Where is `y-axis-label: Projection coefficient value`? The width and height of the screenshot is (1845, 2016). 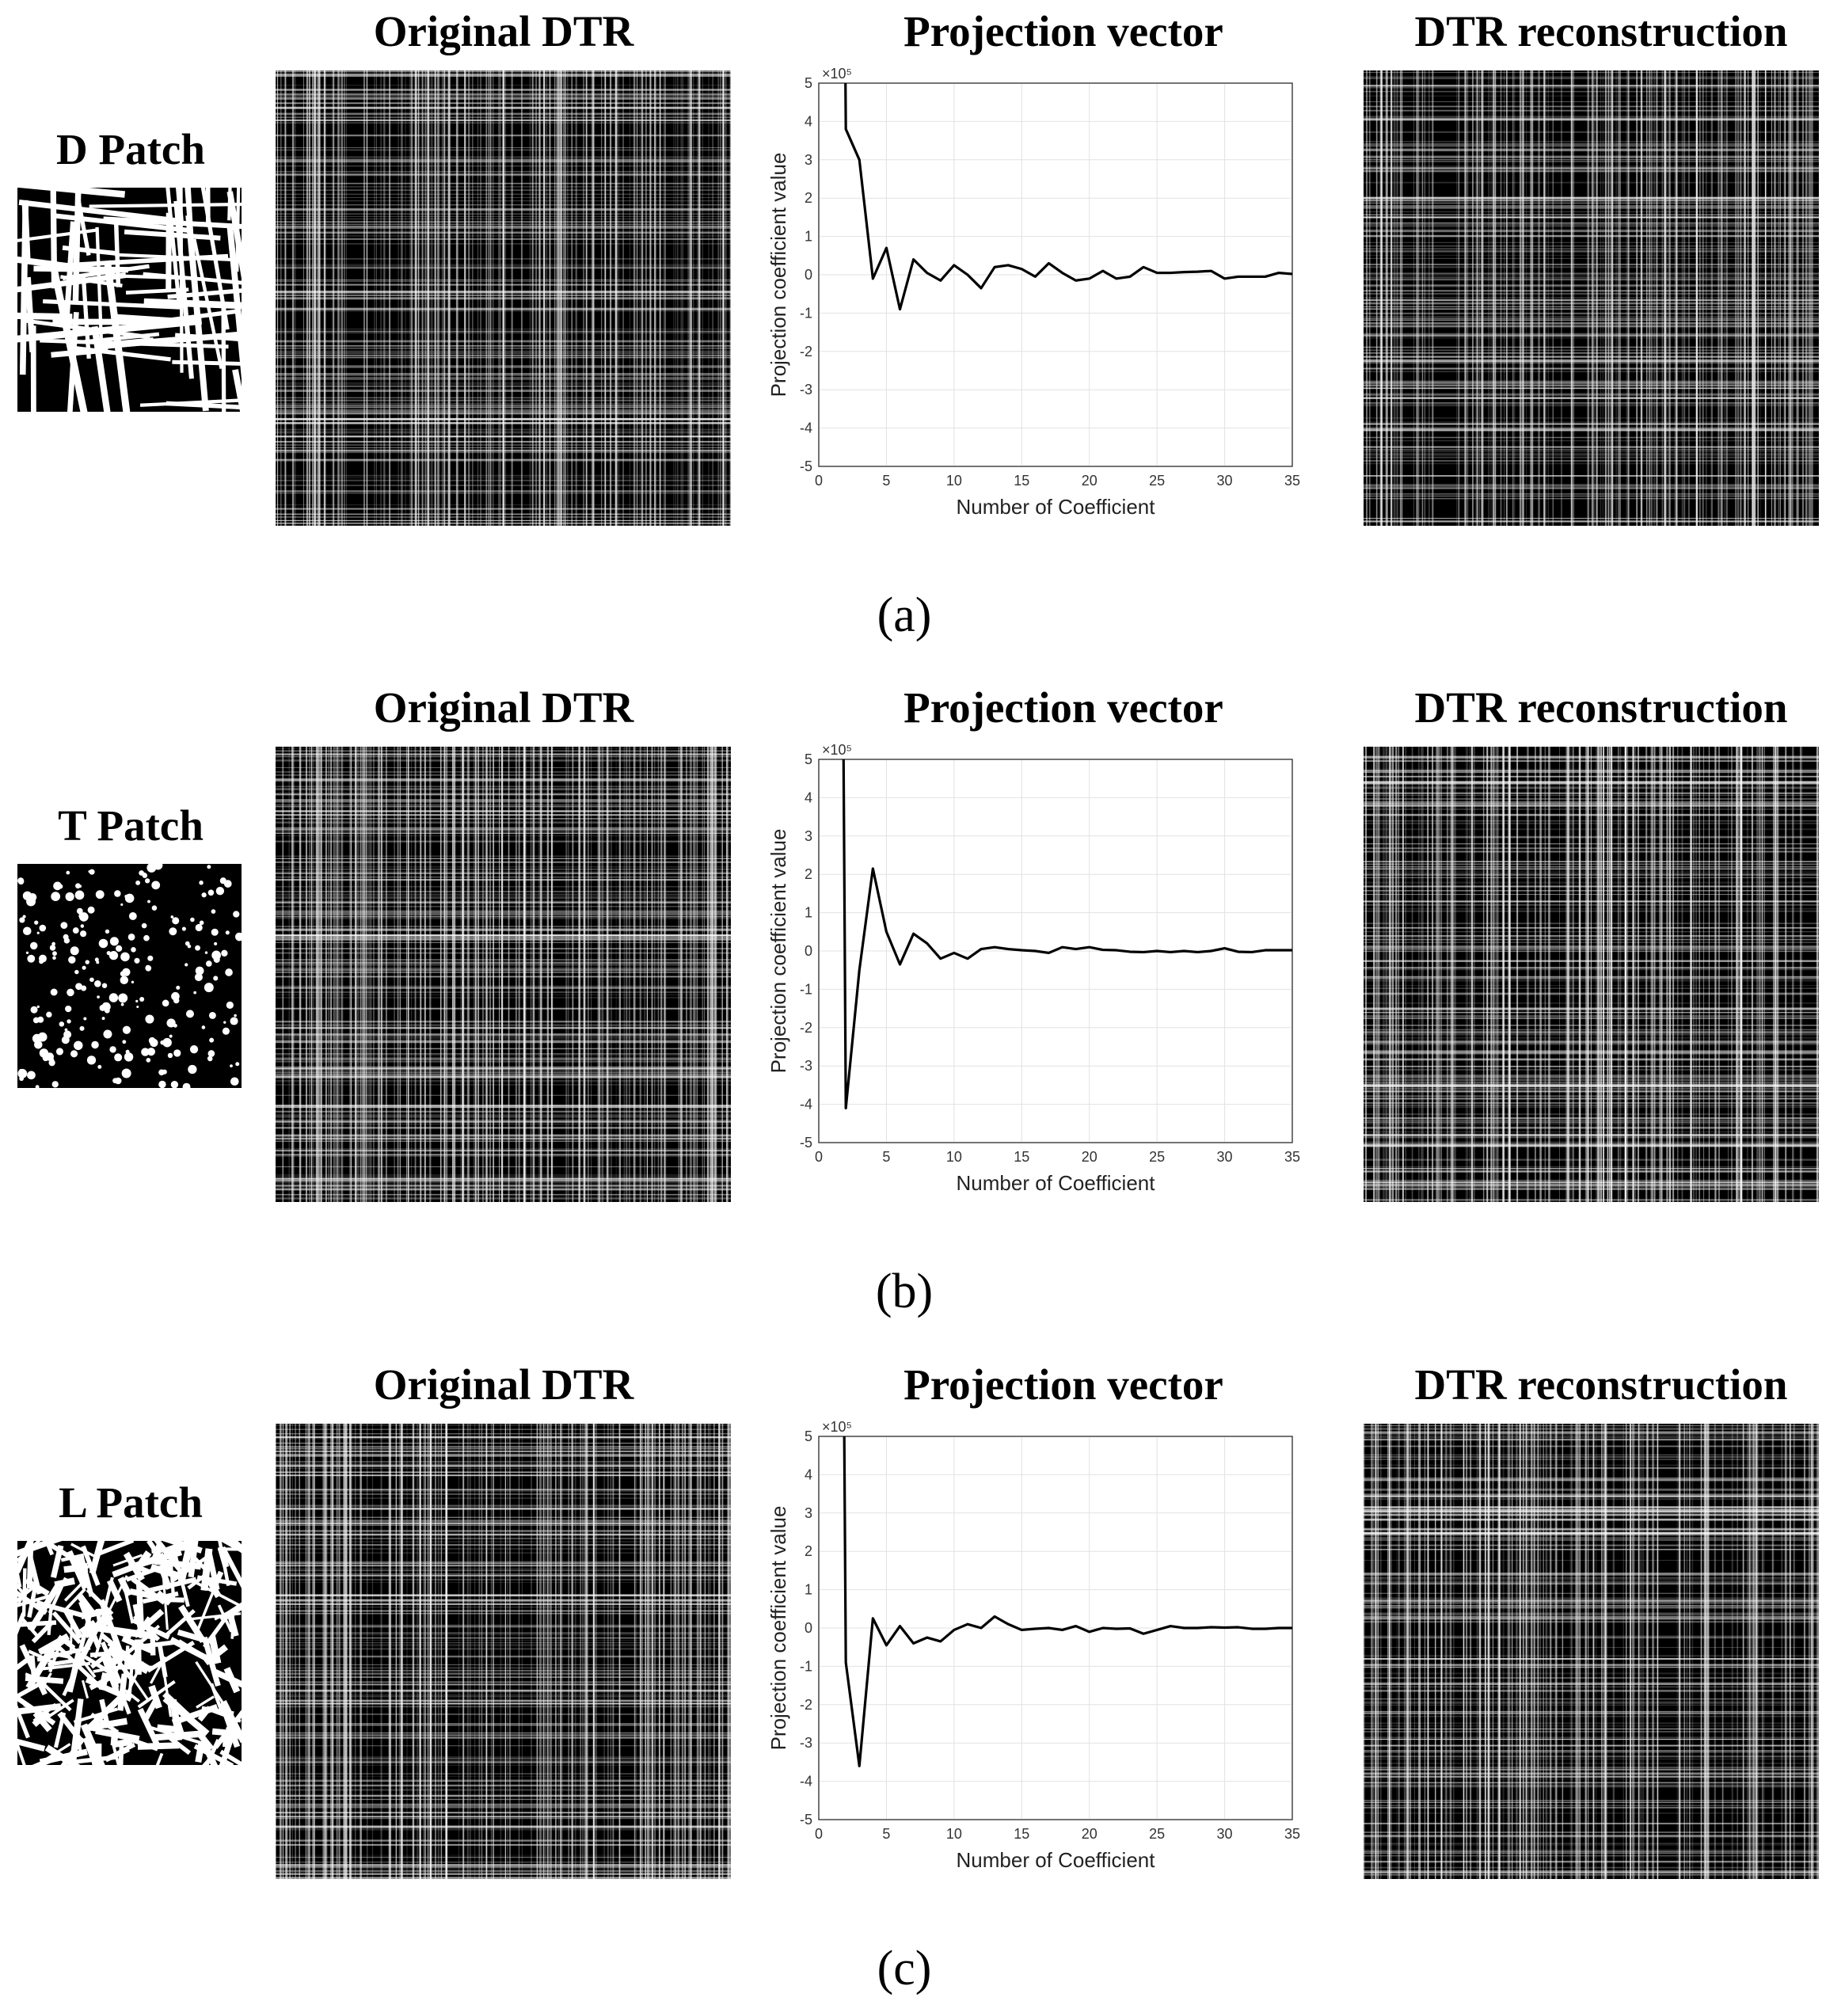
y-axis-label: Projection coefficient value is located at coordinates (778, 951).